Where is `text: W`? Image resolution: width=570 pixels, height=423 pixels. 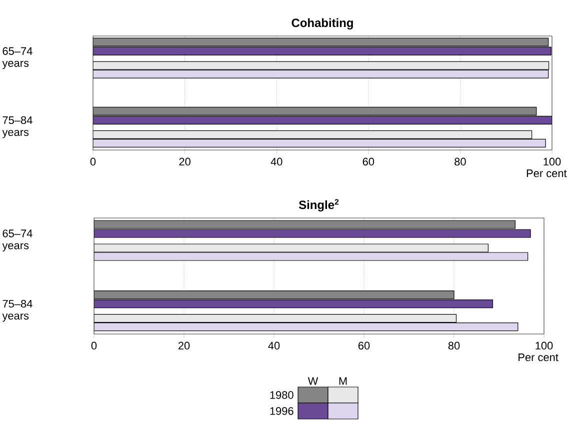 text: W is located at coordinates (313, 381).